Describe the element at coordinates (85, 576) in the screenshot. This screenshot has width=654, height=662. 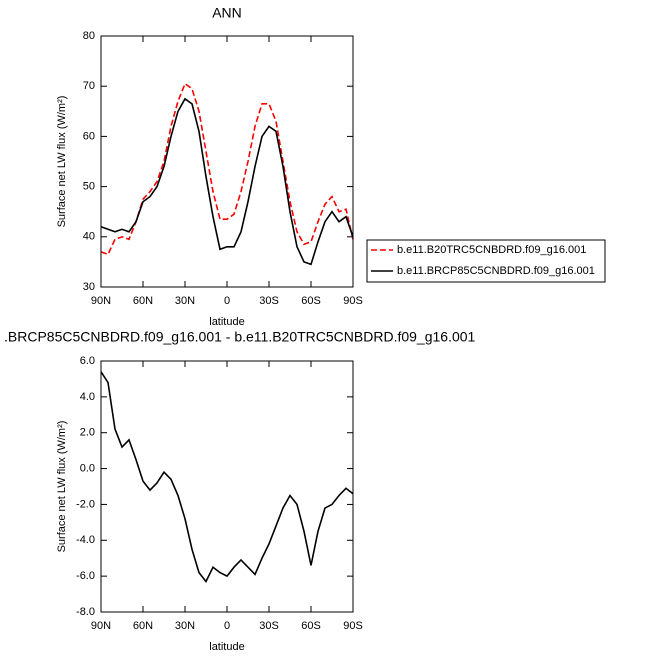
I see `y-tick-label: -6.0` at that location.